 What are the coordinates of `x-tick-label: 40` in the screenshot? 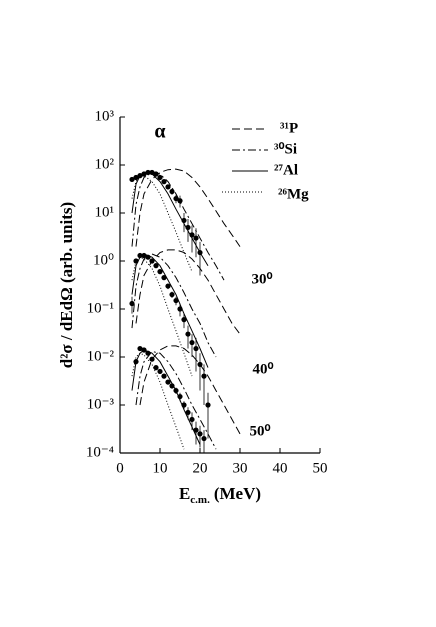 It's located at (280, 468).